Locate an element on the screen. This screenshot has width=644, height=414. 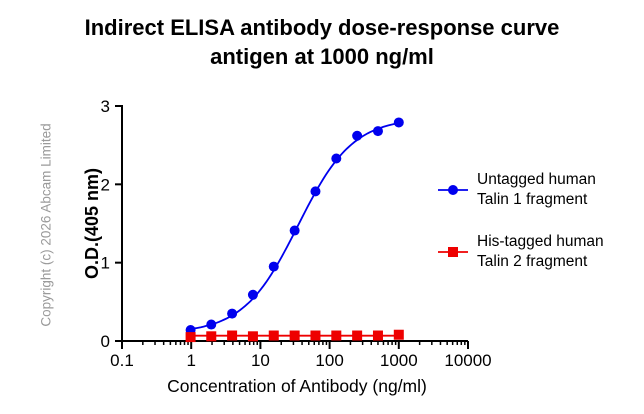
chart-subtitle: antigen at 1000 ng/ml is located at coordinates (322, 56).